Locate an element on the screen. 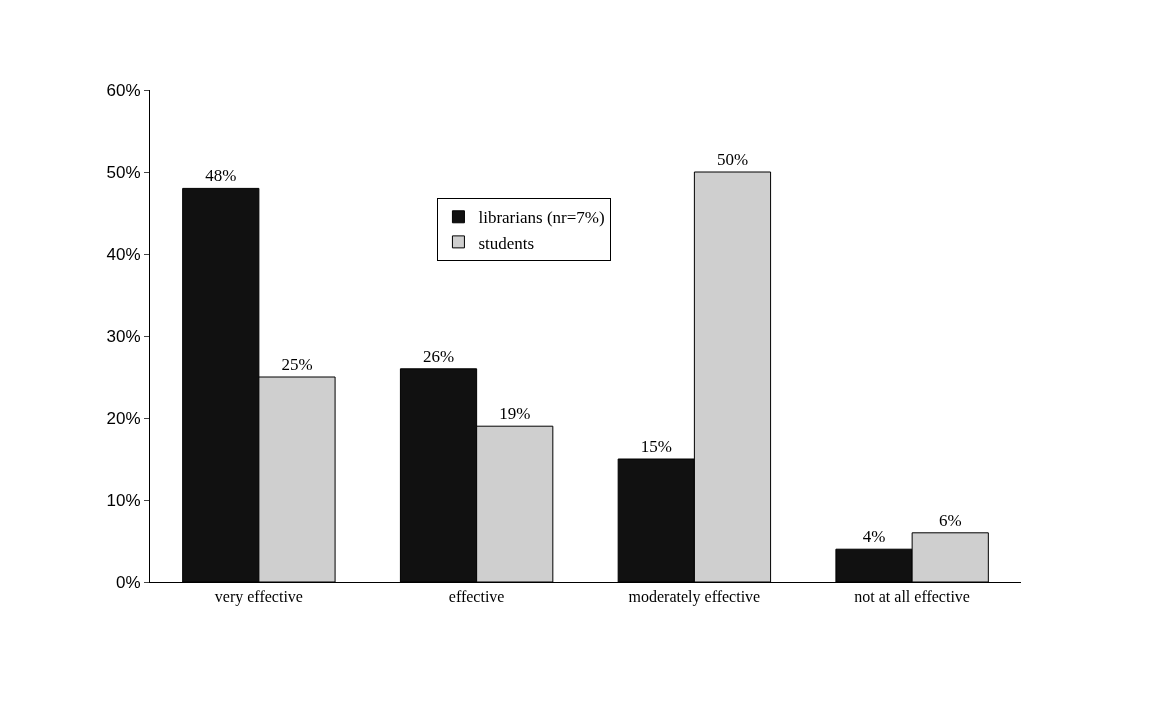  data-label: 26% is located at coordinates (438, 356).